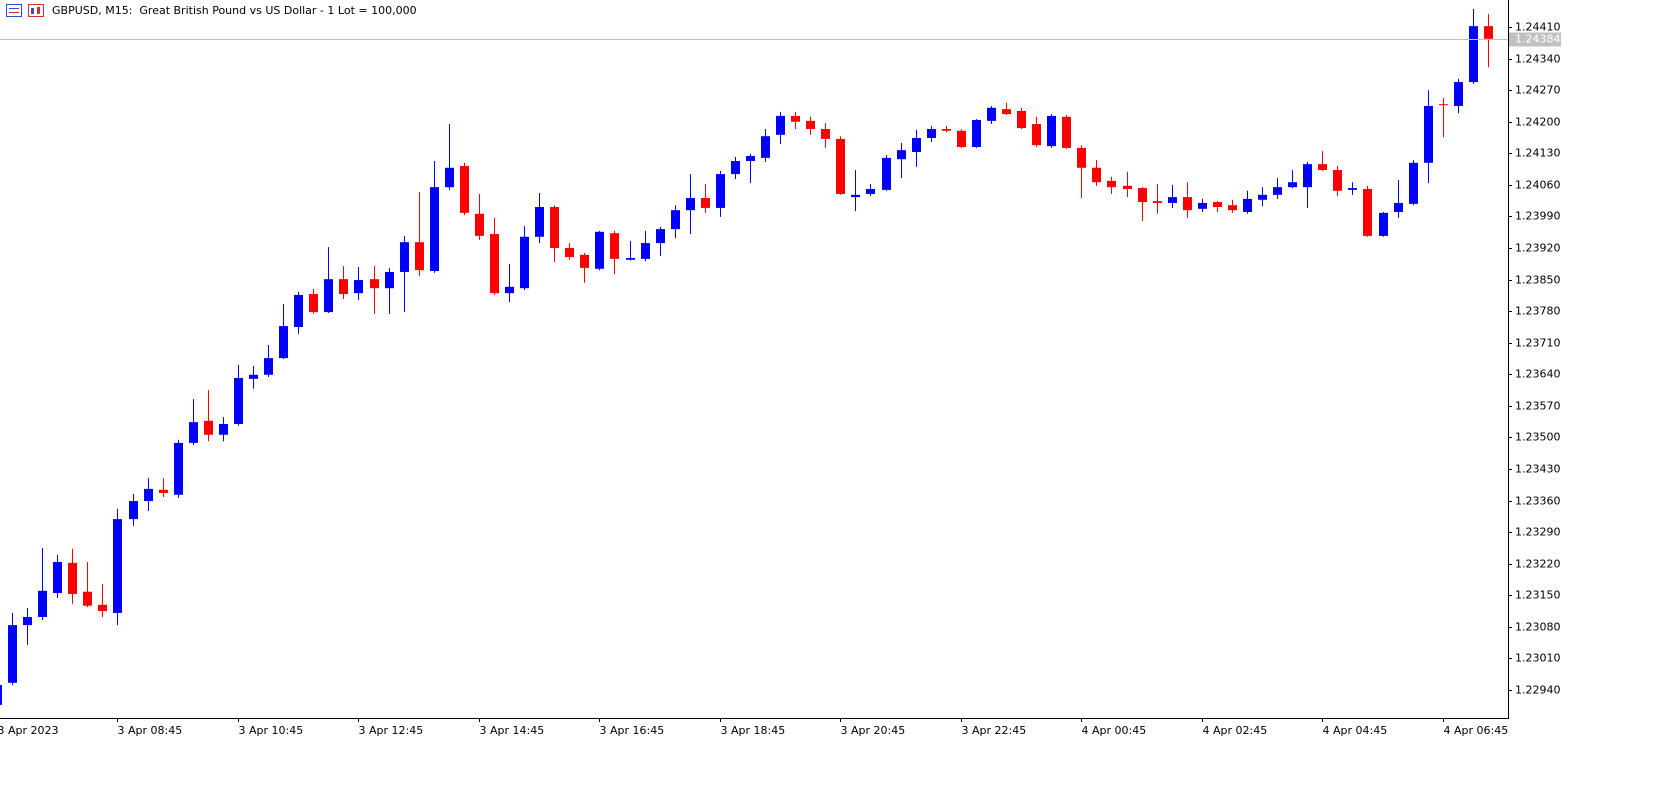  I want to click on y-tick-label: 1.23920, so click(1538, 248).